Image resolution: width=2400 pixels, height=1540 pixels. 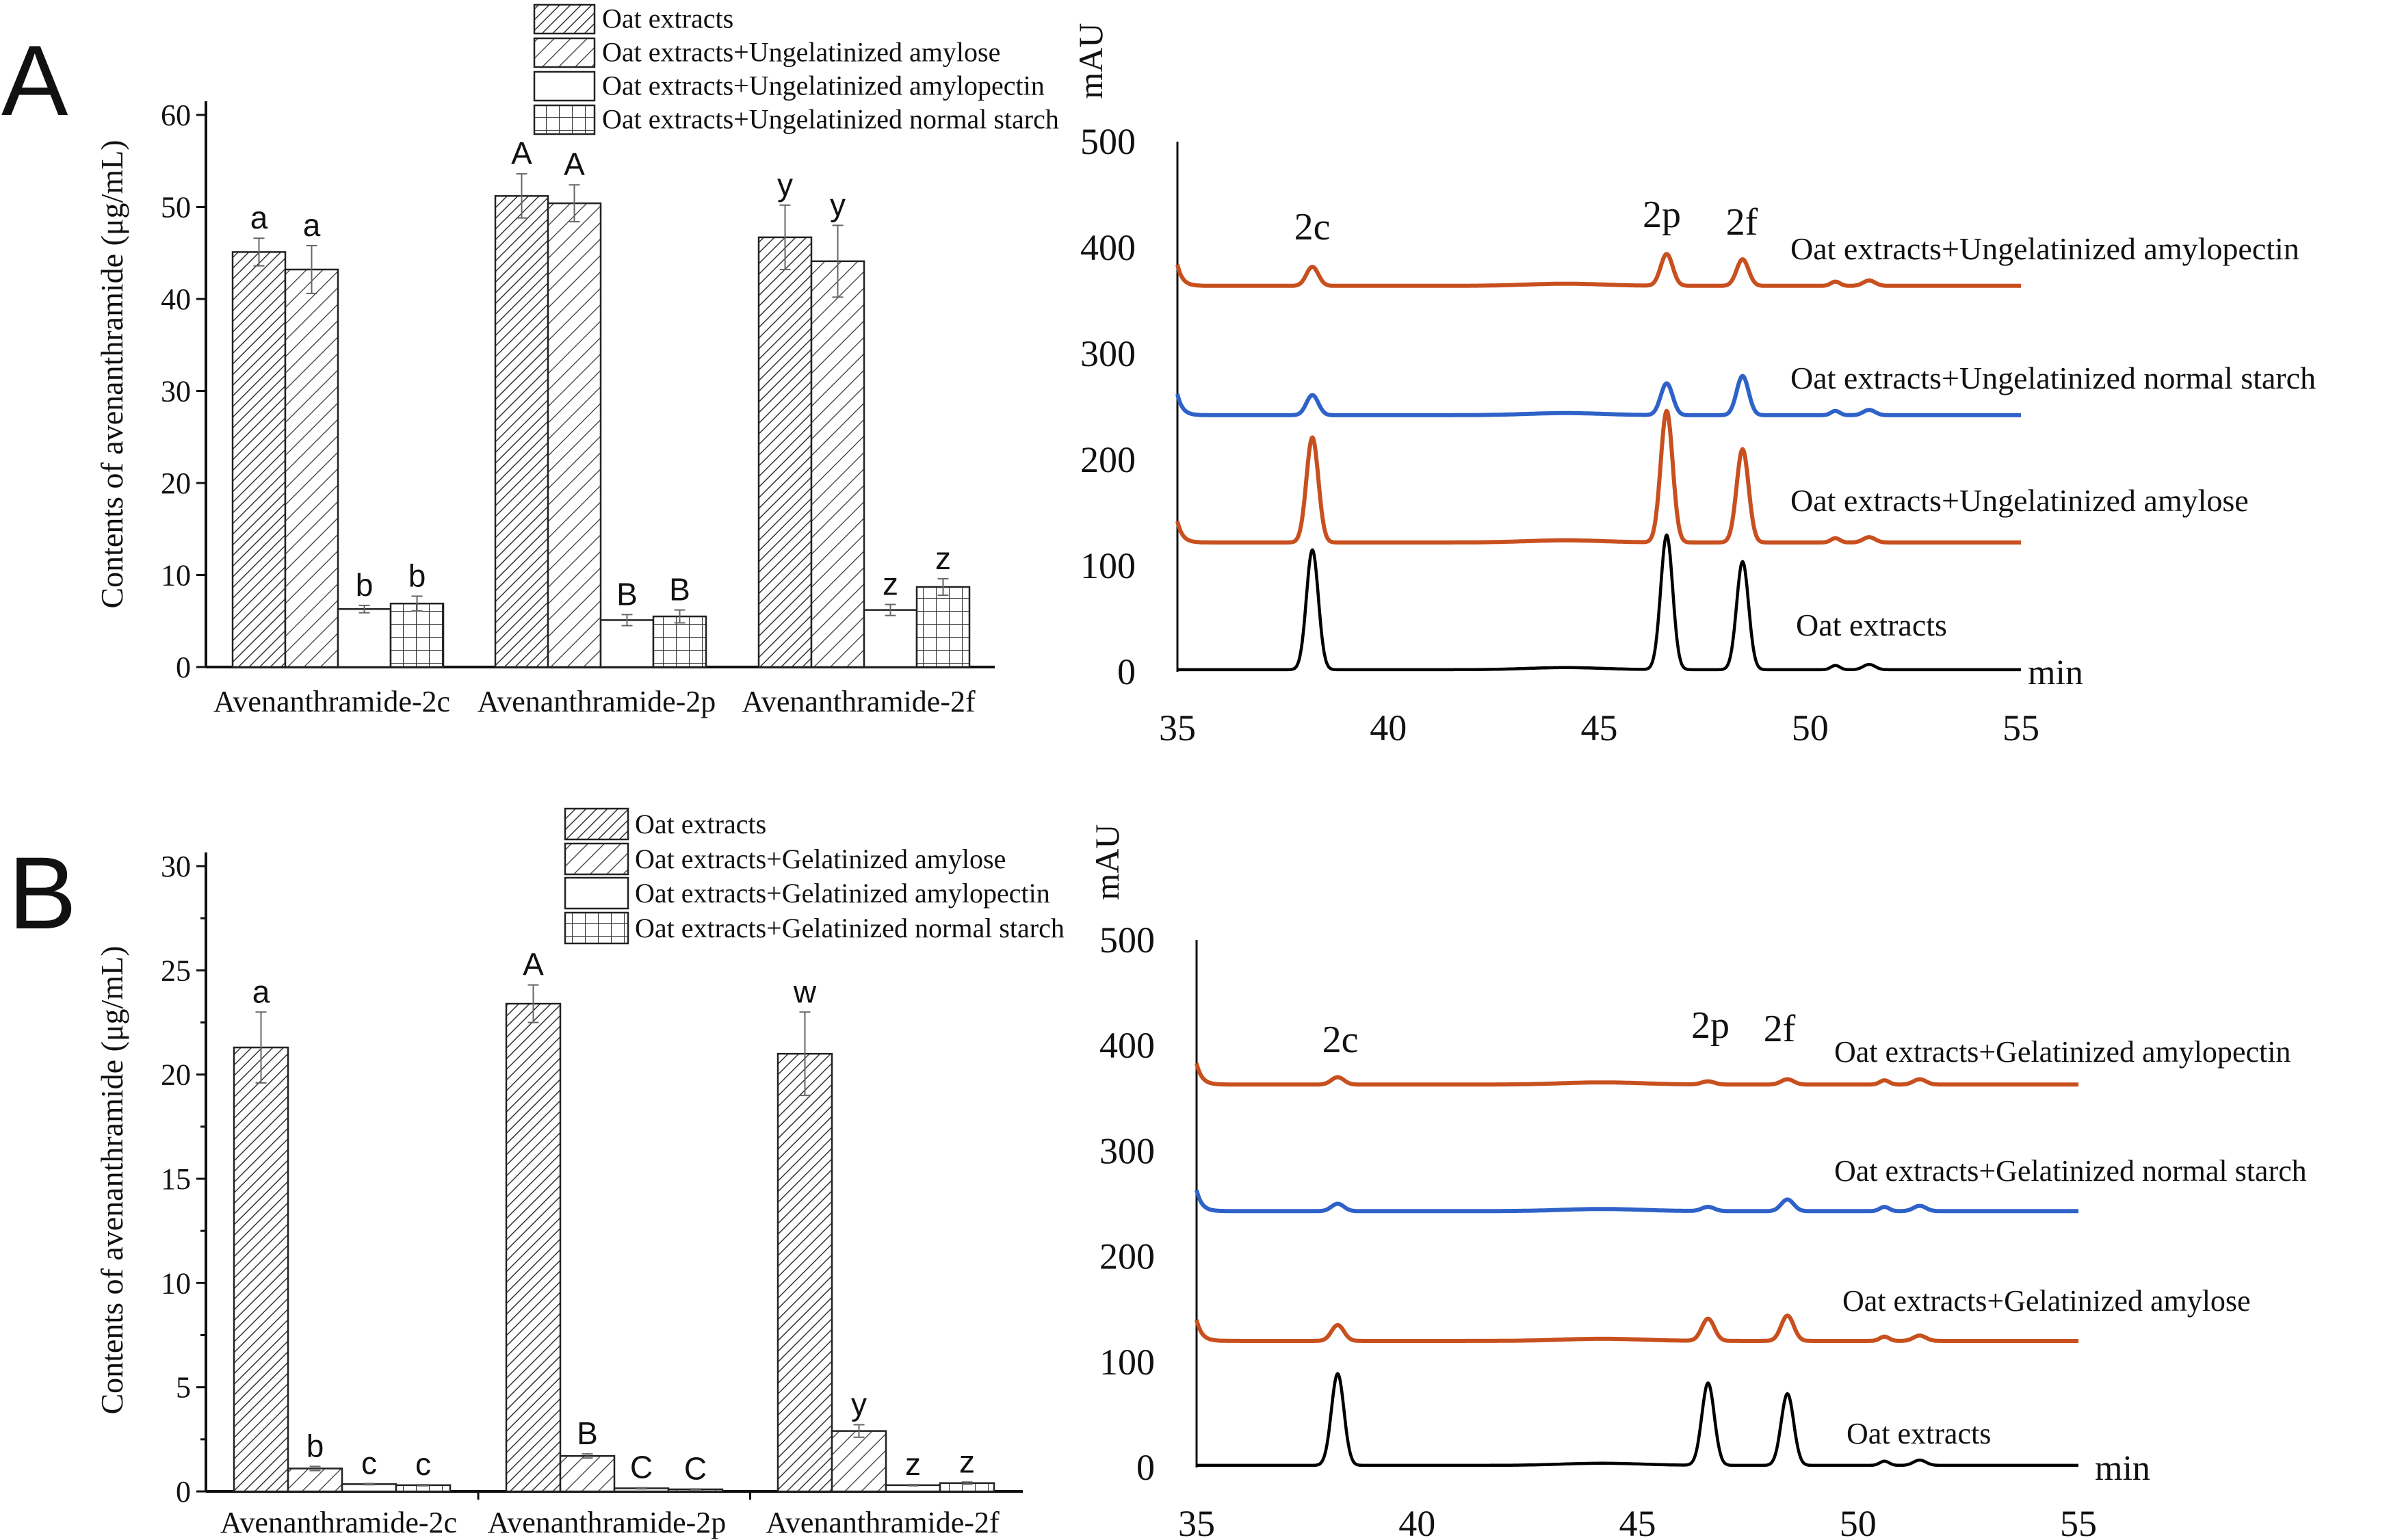 I want to click on x-axis-label: min, so click(x=2055, y=672).